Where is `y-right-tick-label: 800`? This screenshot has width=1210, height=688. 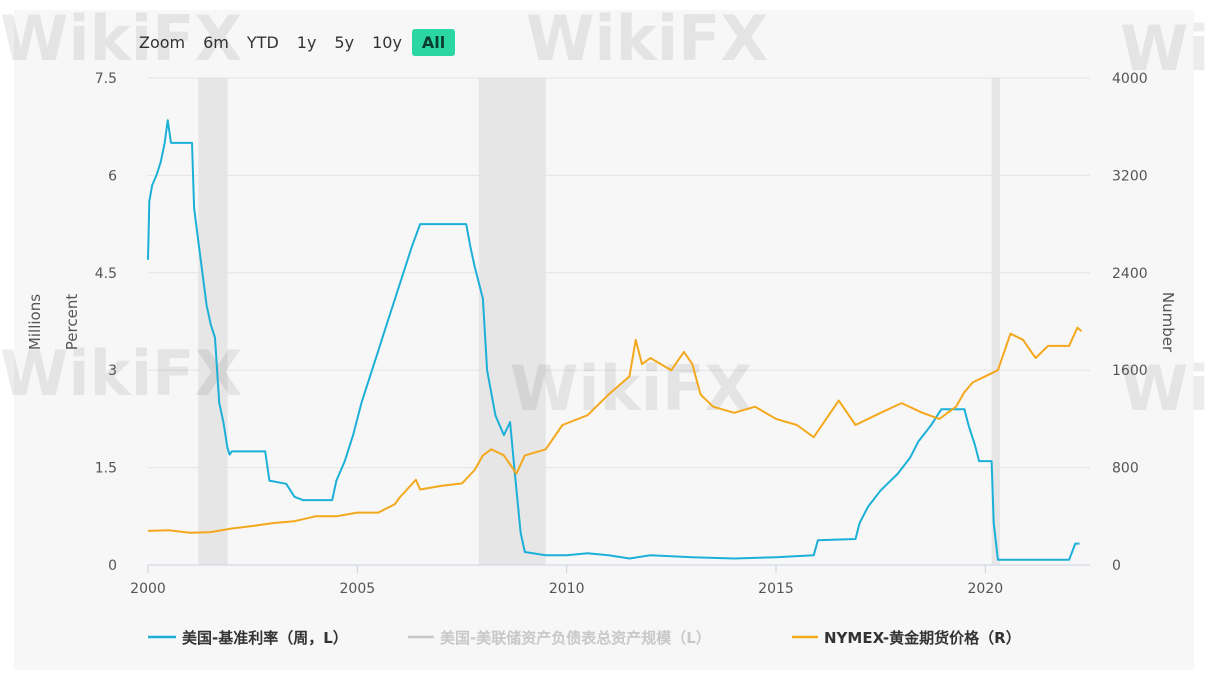 y-right-tick-label: 800 is located at coordinates (1125, 469).